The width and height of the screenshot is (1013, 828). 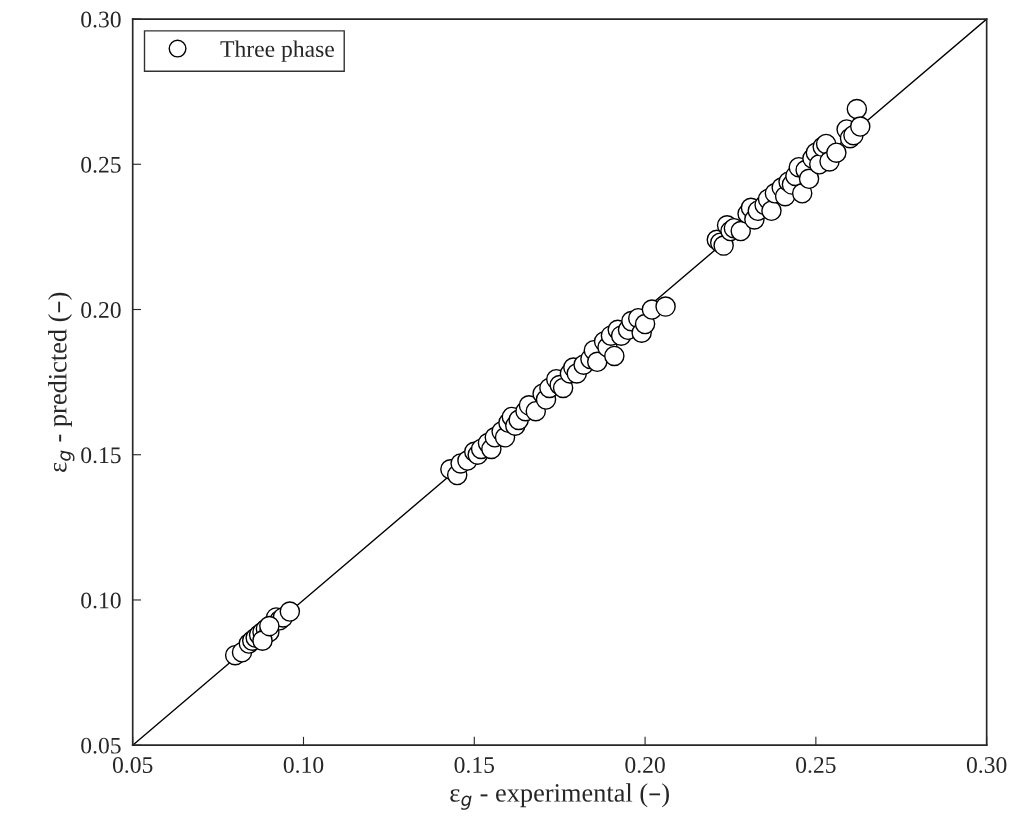 I want to click on y-tick-label: 0.10, so click(x=101, y=600).